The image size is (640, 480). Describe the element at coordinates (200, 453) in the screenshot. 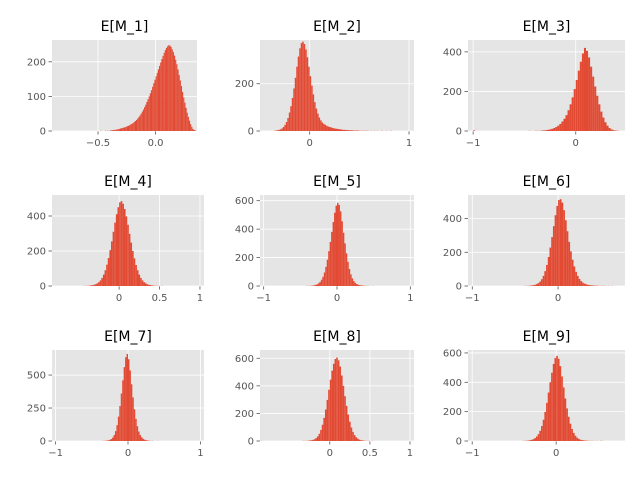

I see `x-tick-label: 1` at that location.